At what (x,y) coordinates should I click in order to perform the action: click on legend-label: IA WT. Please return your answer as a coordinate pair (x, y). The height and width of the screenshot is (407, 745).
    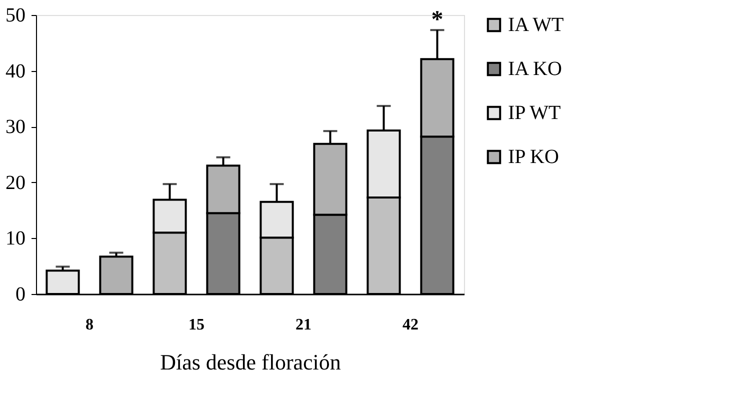
    Looking at the image, I should click on (536, 25).